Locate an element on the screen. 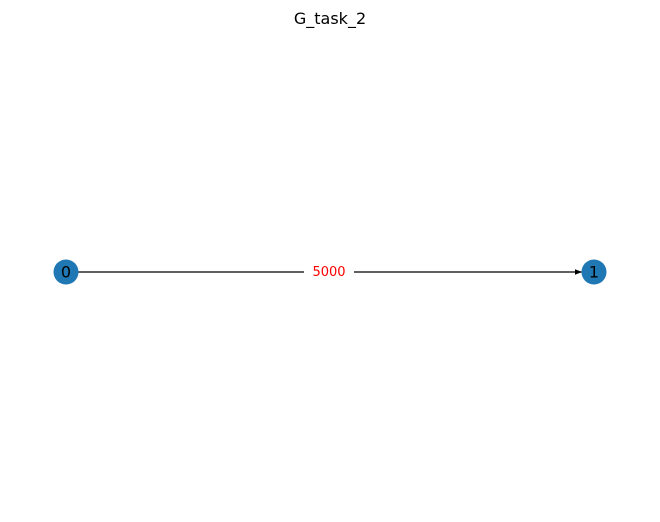  node-1-label: 1 is located at coordinates (594, 272).